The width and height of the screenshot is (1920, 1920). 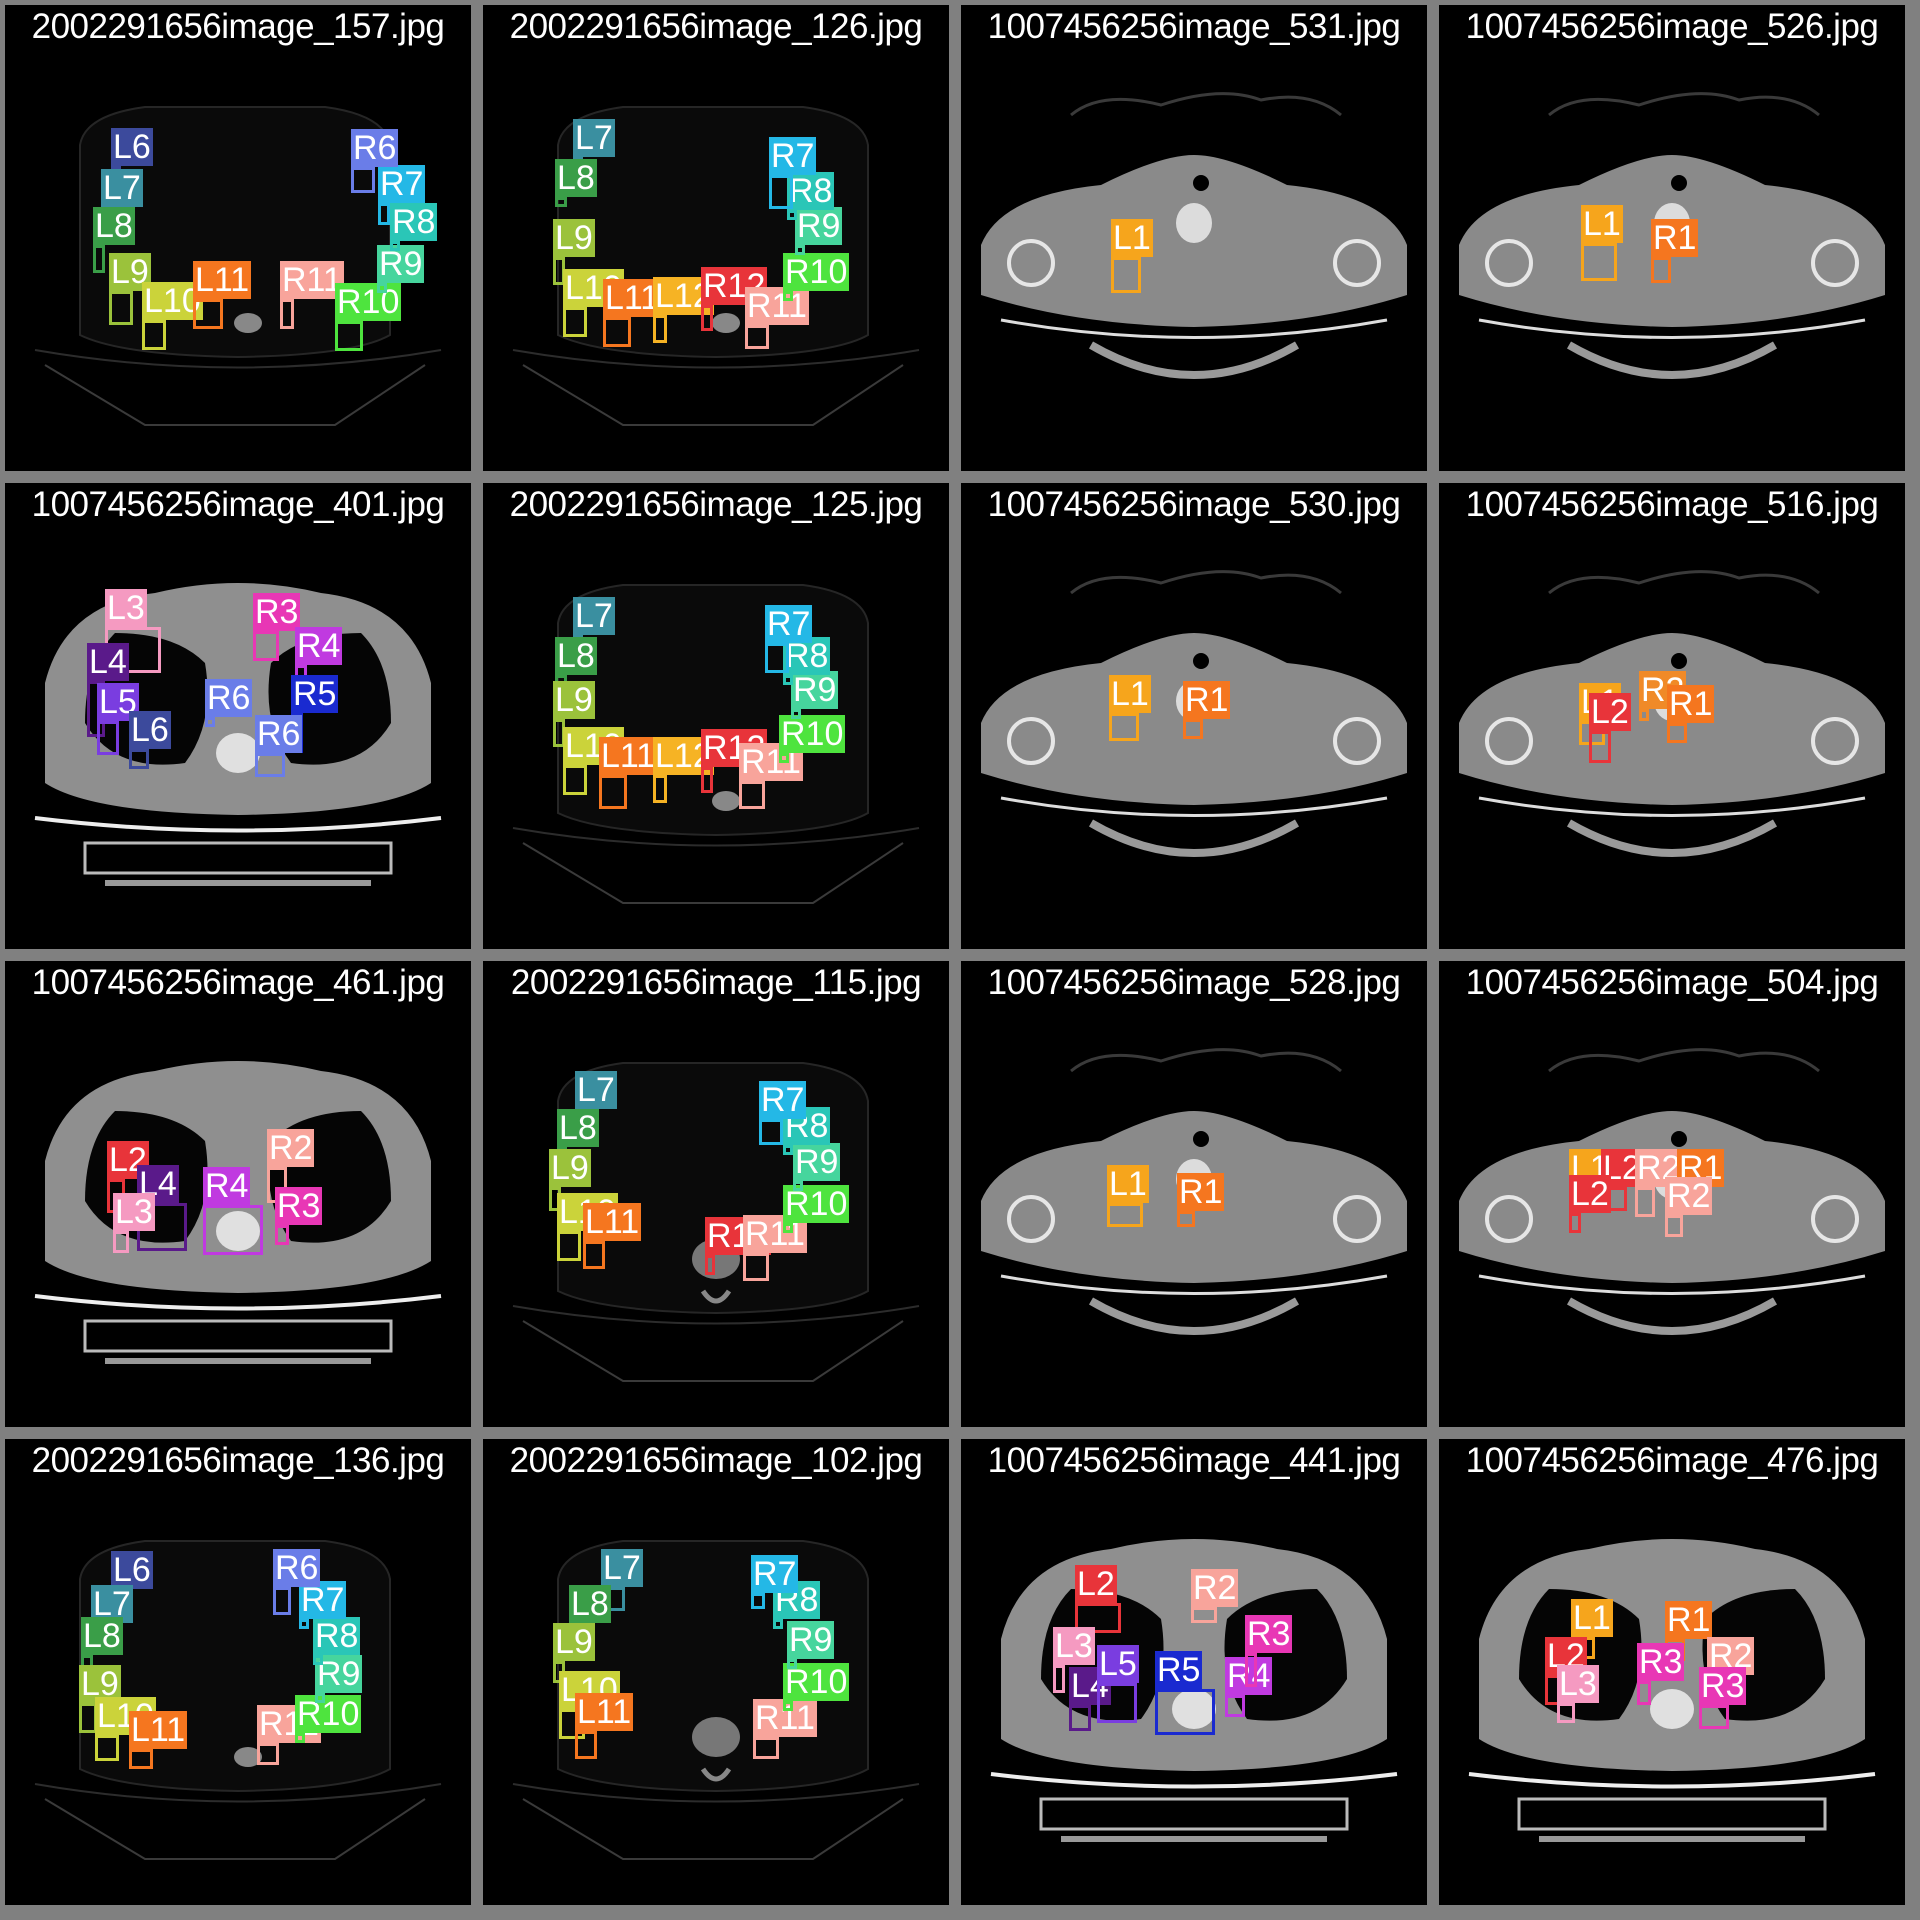 I want to click on tile-filename: 1007456256image_461.jpg, so click(x=238, y=982).